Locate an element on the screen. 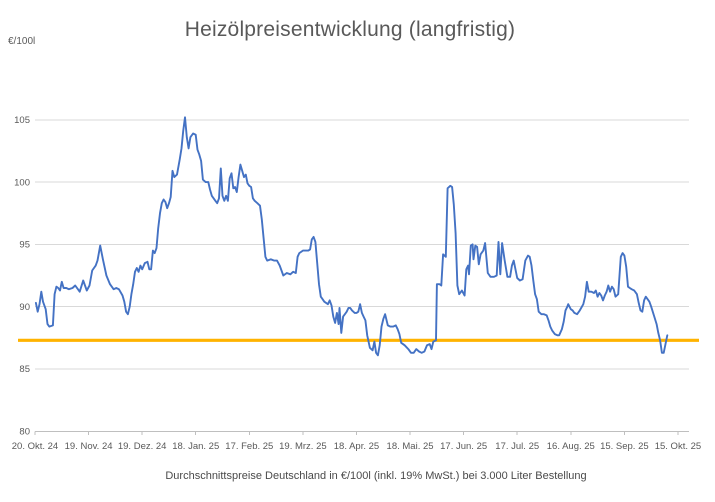  x-tick-label: 17. Jul. 25 is located at coordinates (517, 446).